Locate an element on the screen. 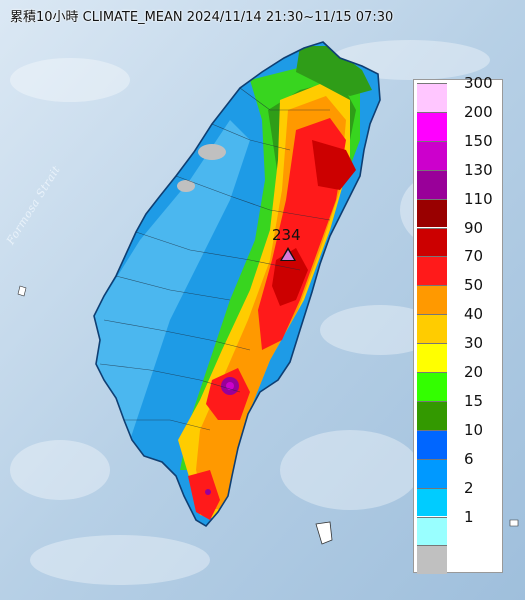 The image size is (525, 600). legend-label: 130 is located at coordinates (478, 169).